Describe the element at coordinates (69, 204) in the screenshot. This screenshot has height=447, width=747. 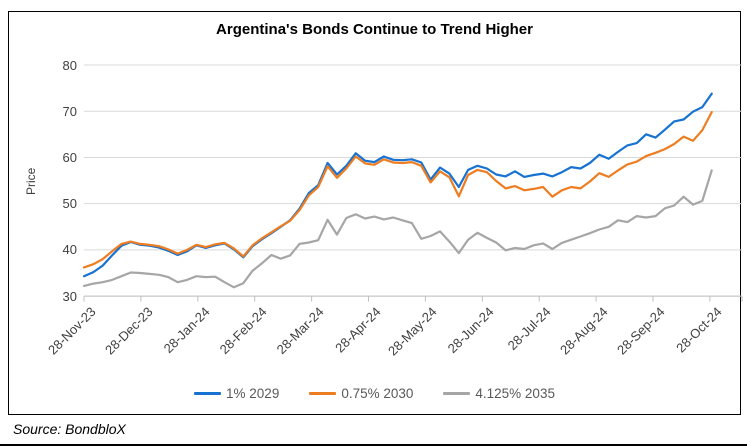
I see `y-tick-label: 50` at that location.